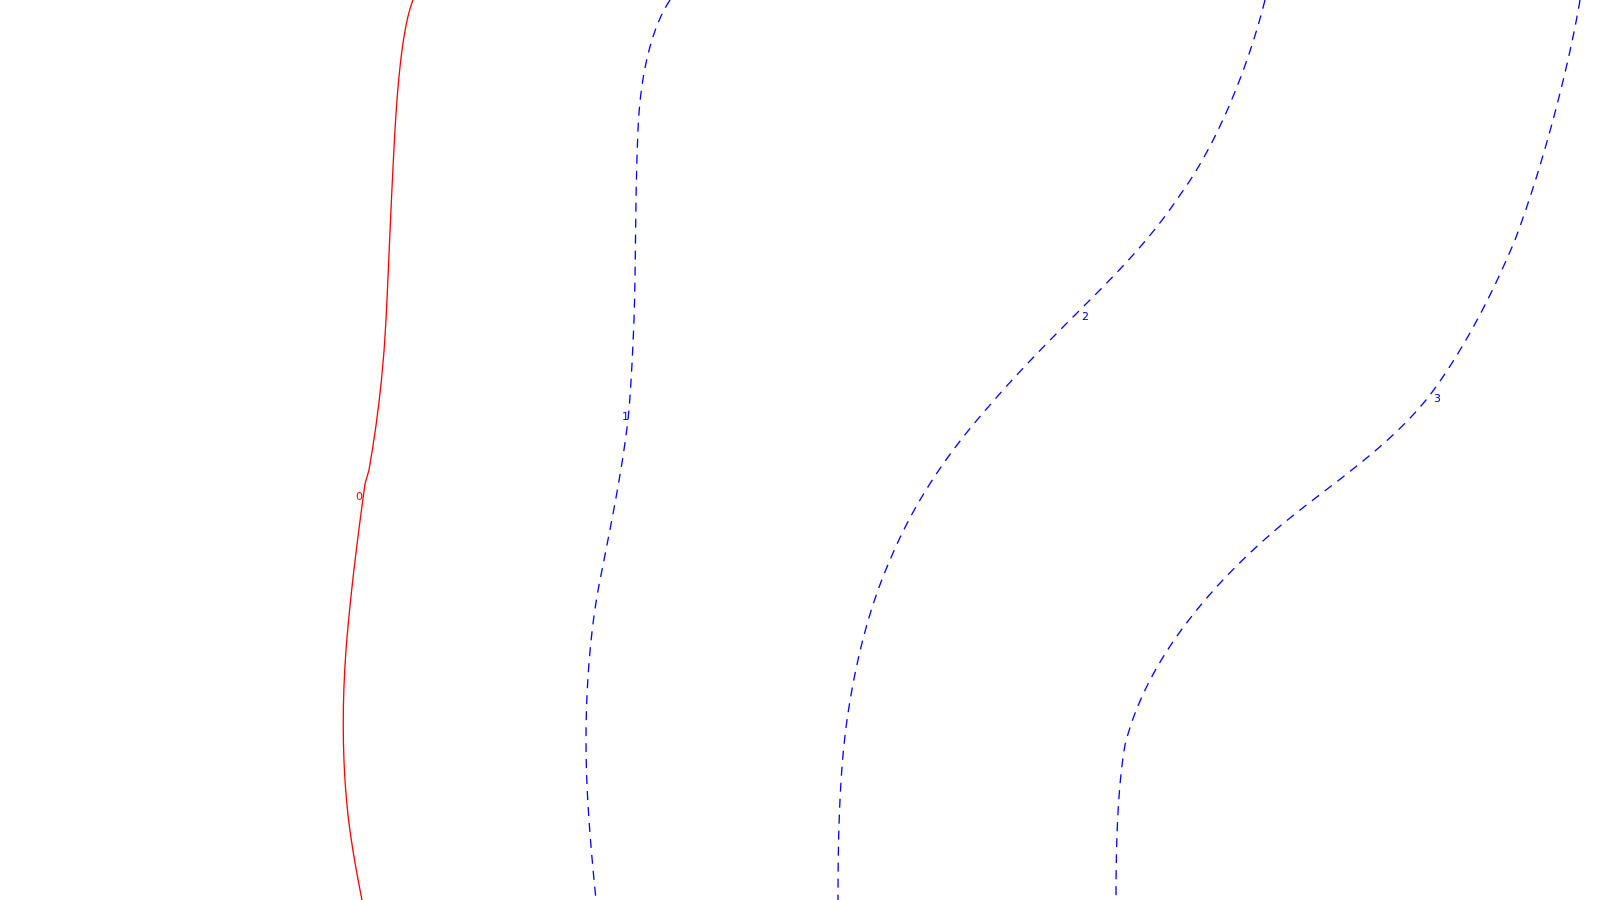 This screenshot has width=1600, height=900. I want to click on contour-label-0: 0, so click(359, 496).